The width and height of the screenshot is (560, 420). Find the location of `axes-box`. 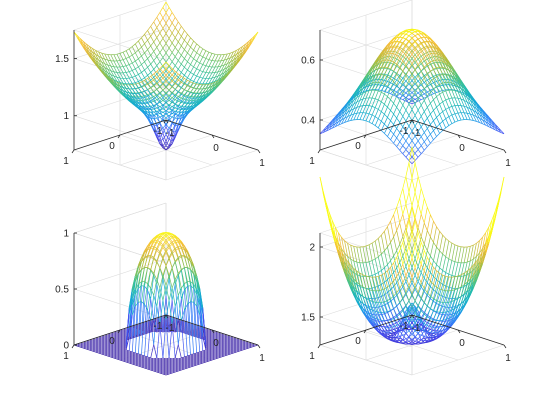

axes-box is located at coordinates (166, 289).